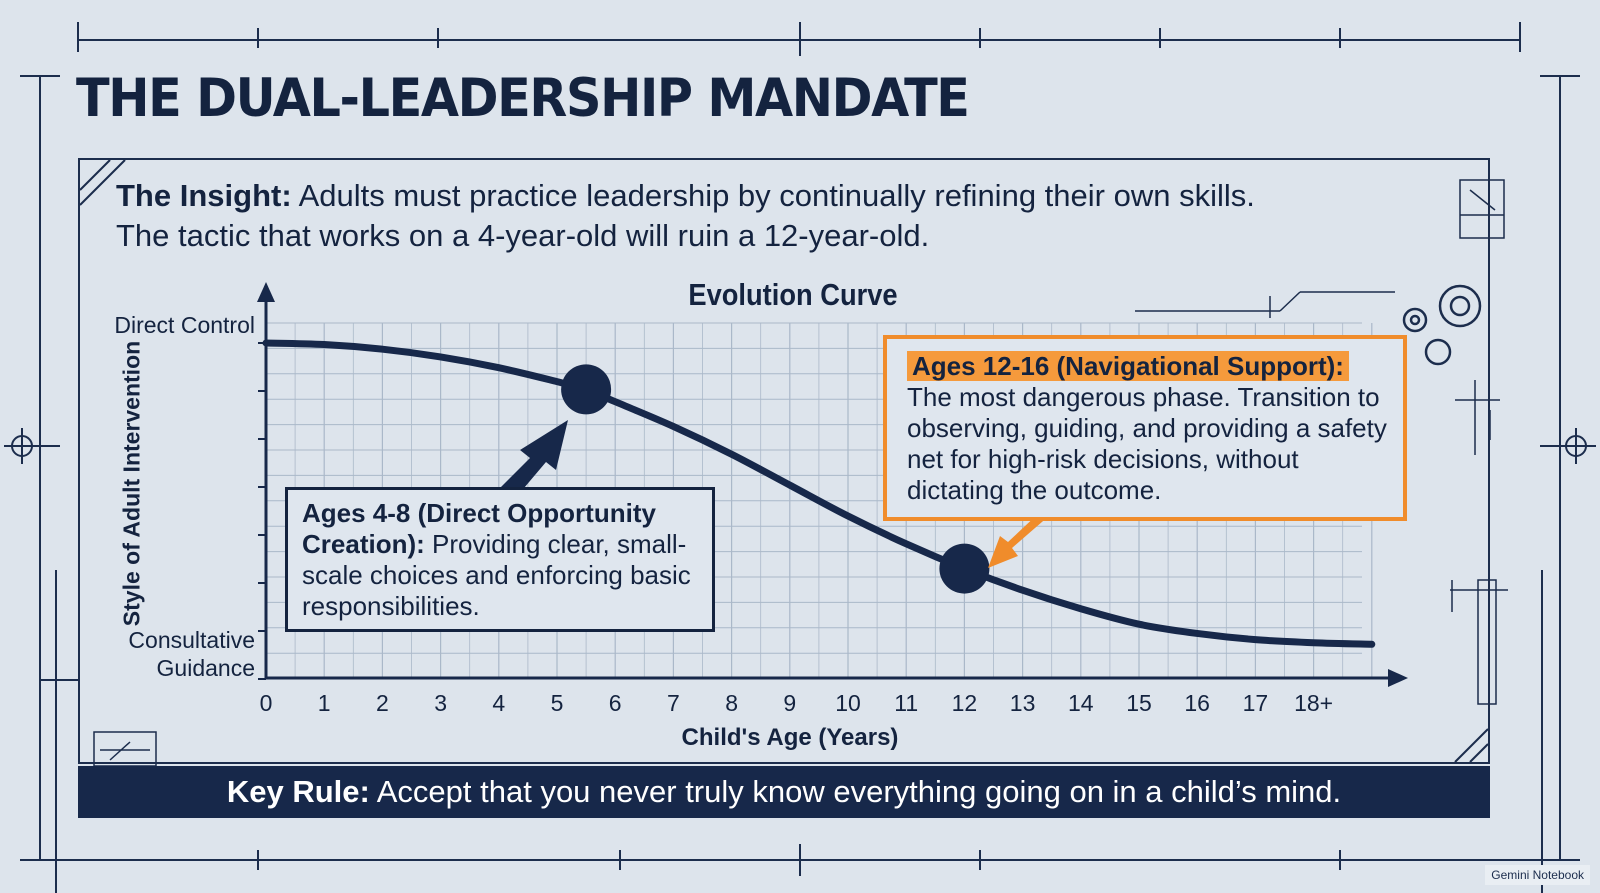 The image size is (1600, 893). I want to click on x-tick-label: 8, so click(731, 703).